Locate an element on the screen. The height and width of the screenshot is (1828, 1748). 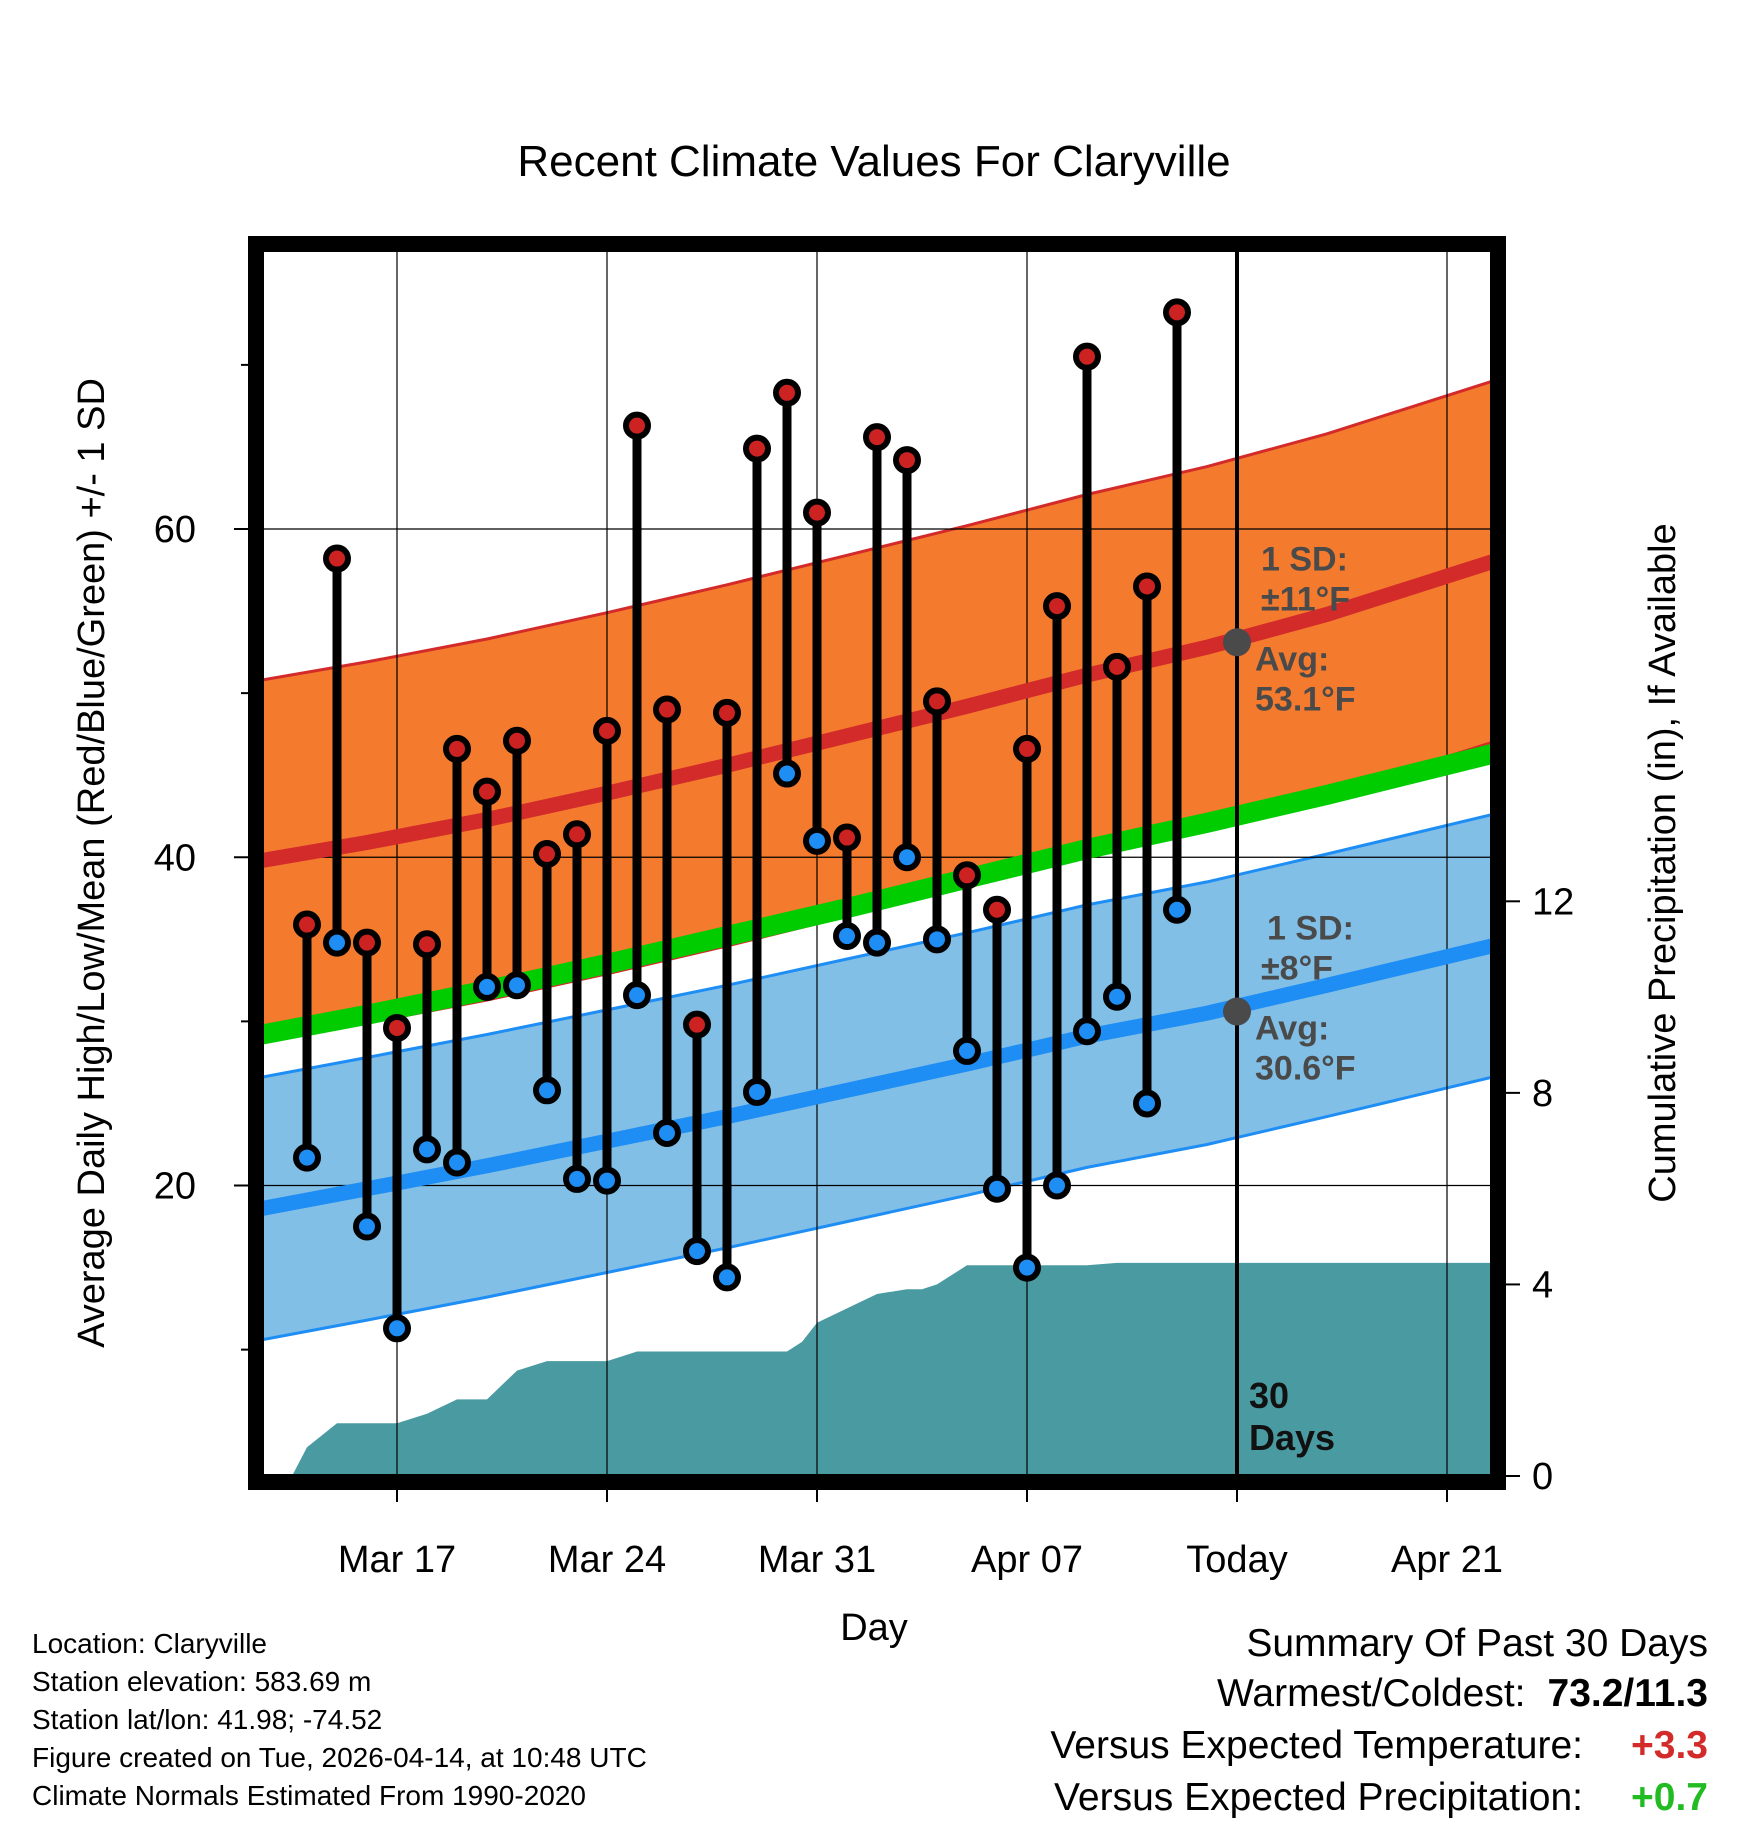
x-axis: Mar 17 Mar 24 Mar 31 Apr 07 Today Apr 21 is located at coordinates (920, 1535).